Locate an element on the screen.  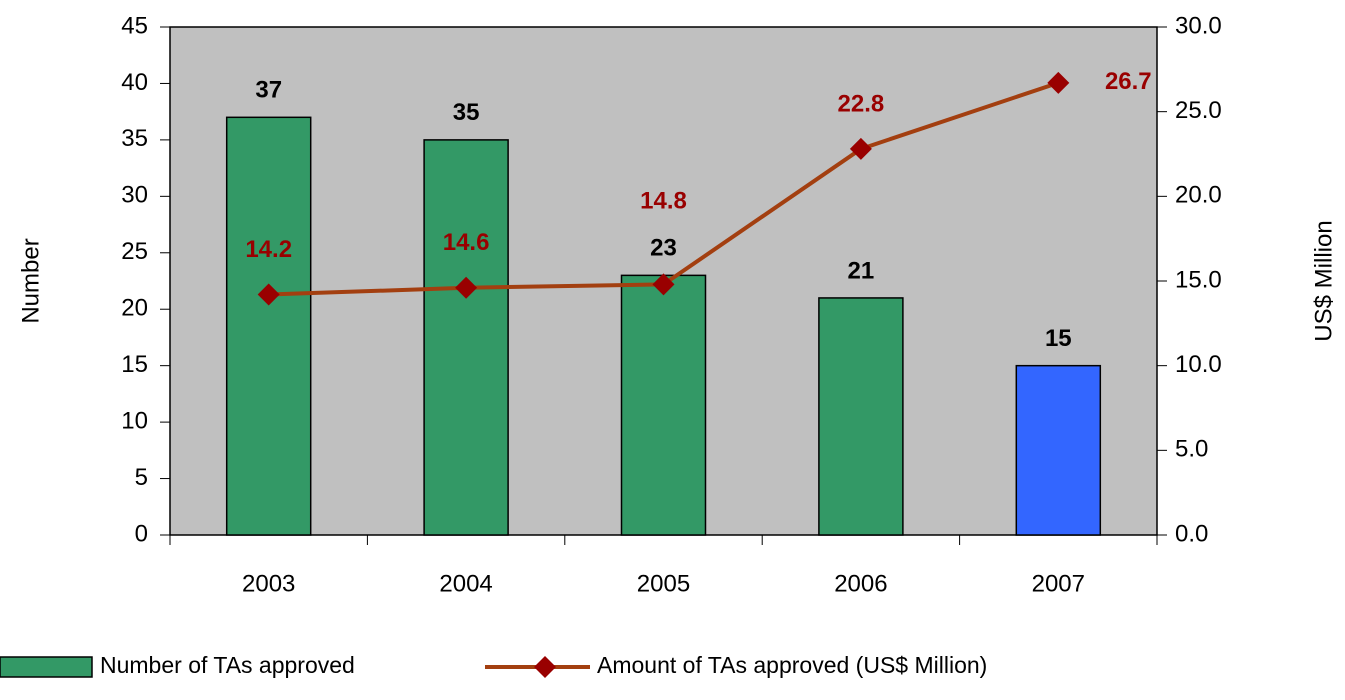
y-tick-label: 35 is located at coordinates (134, 138).